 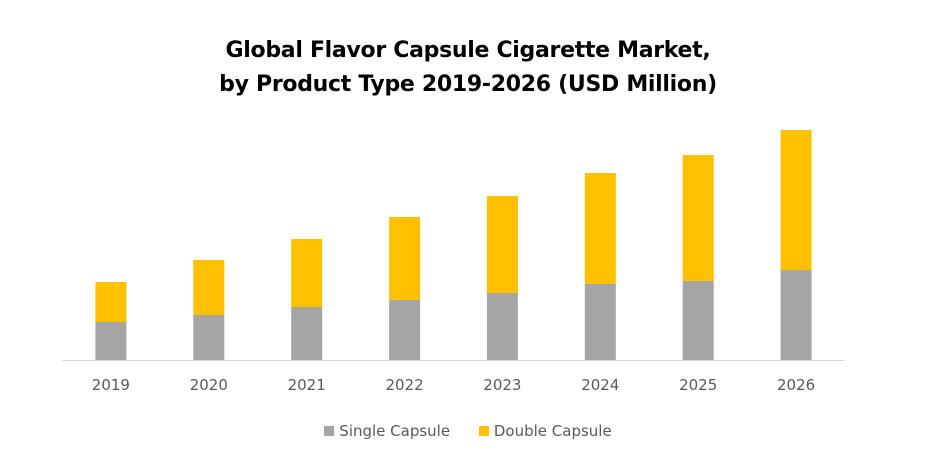 What do you see at coordinates (698, 320) in the screenshot?
I see `bar-single-capsule-2025` at bounding box center [698, 320].